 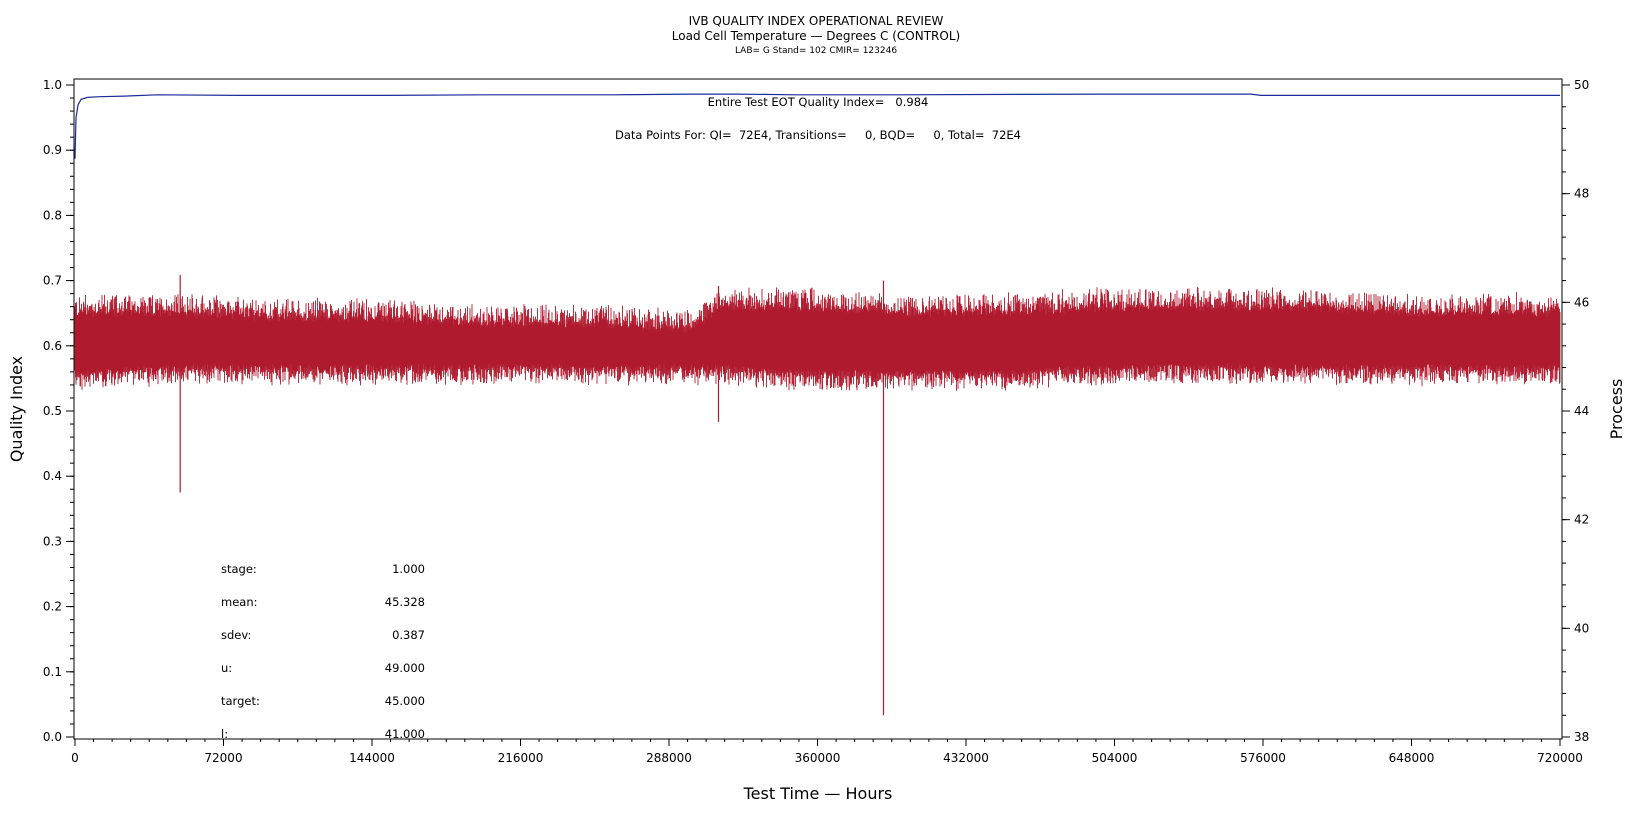 What do you see at coordinates (521, 758) in the screenshot?
I see `x-tick-label: 216000` at bounding box center [521, 758].